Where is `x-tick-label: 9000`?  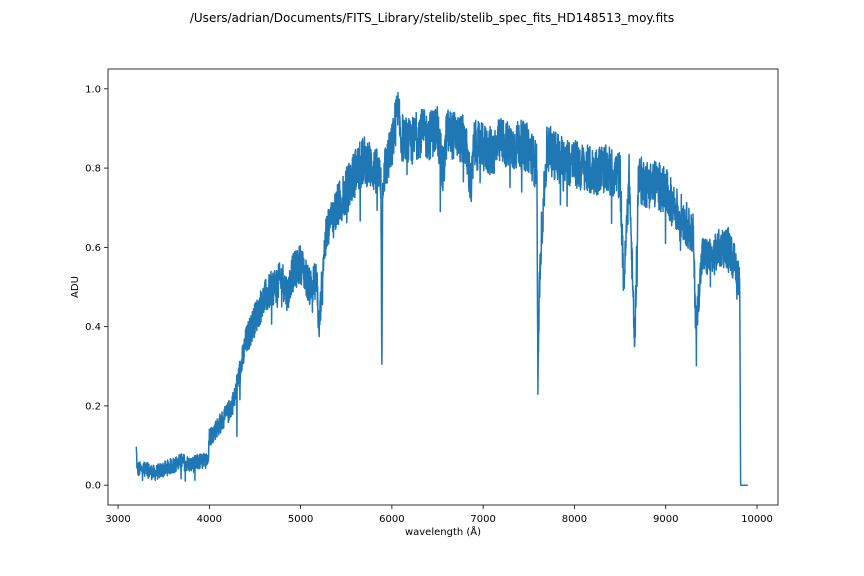
x-tick-label: 9000 is located at coordinates (665, 519).